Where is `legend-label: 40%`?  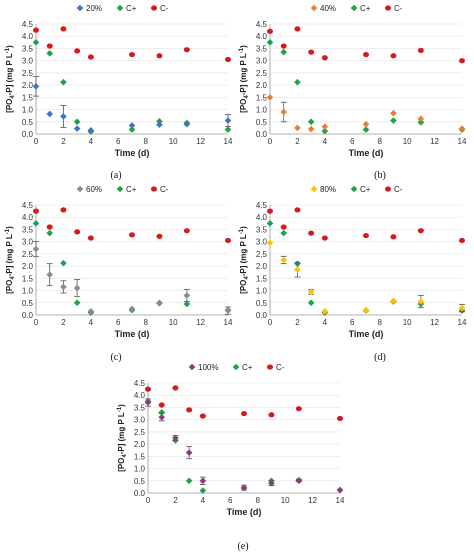
legend-label: 40% is located at coordinates (328, 8).